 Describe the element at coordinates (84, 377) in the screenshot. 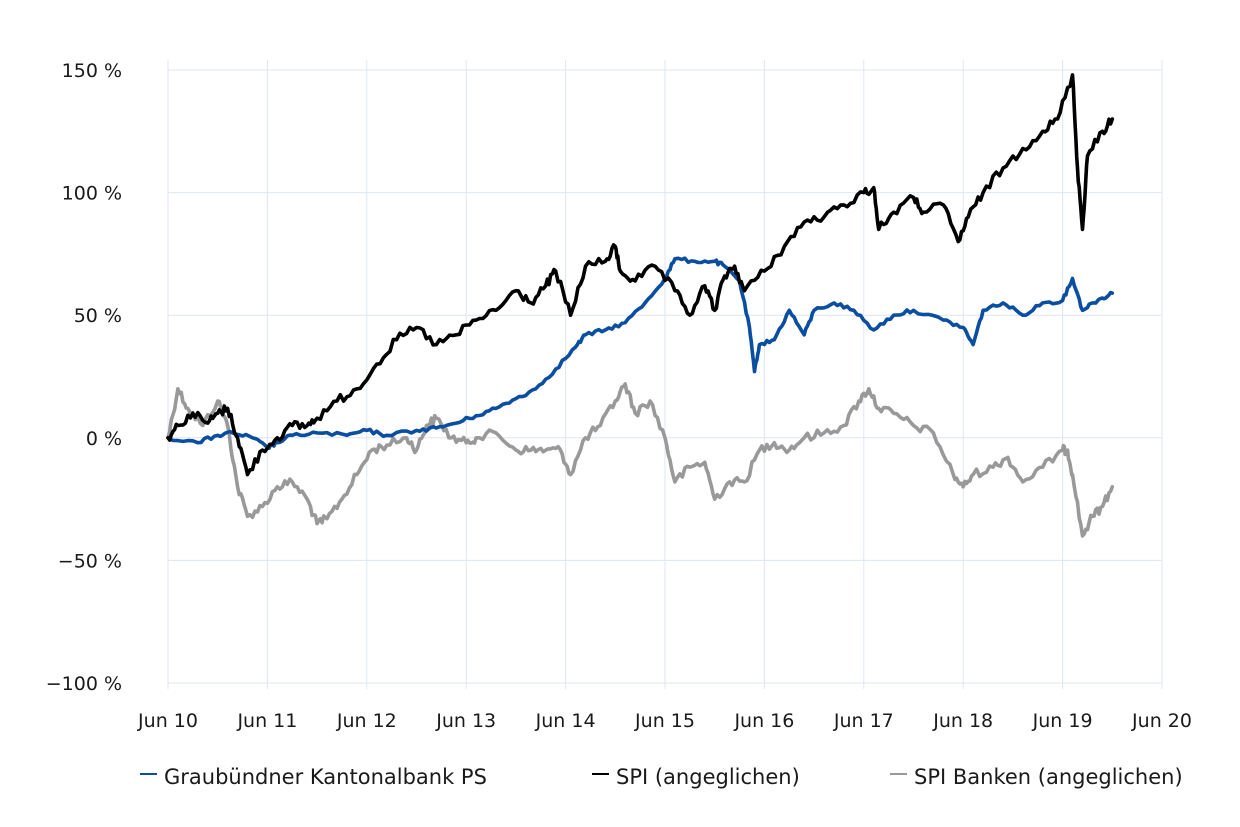

I see `y-axis-tick-labels: 150 % 100 % 50 % 0 % −50 % −100 %` at that location.